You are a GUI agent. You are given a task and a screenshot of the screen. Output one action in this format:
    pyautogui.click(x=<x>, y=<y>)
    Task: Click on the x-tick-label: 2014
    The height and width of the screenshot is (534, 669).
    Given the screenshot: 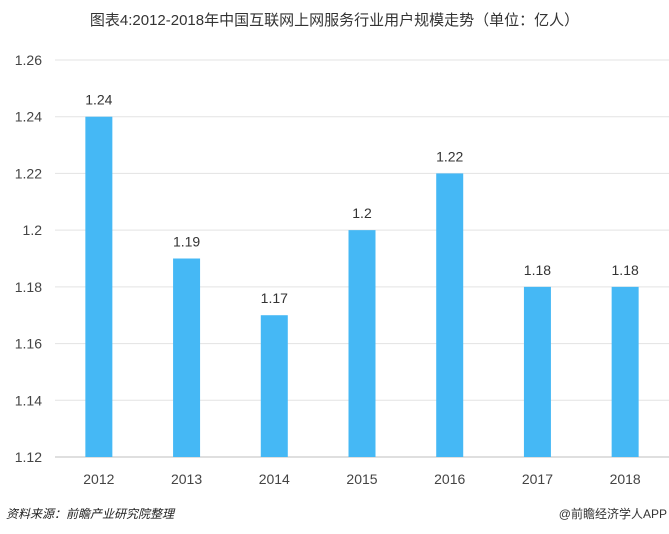 What is the action you would take?
    pyautogui.click(x=274, y=479)
    